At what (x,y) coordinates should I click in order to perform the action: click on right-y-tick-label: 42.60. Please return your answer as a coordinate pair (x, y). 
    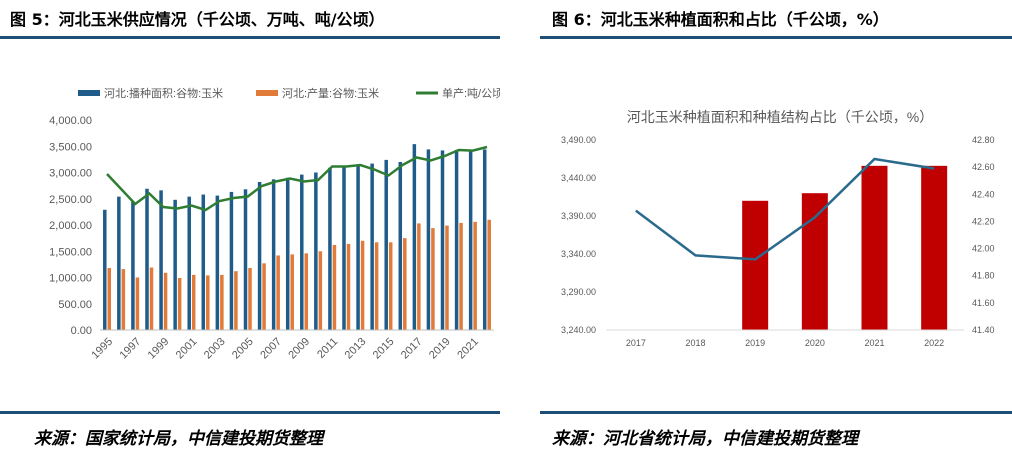
    Looking at the image, I should click on (983, 167).